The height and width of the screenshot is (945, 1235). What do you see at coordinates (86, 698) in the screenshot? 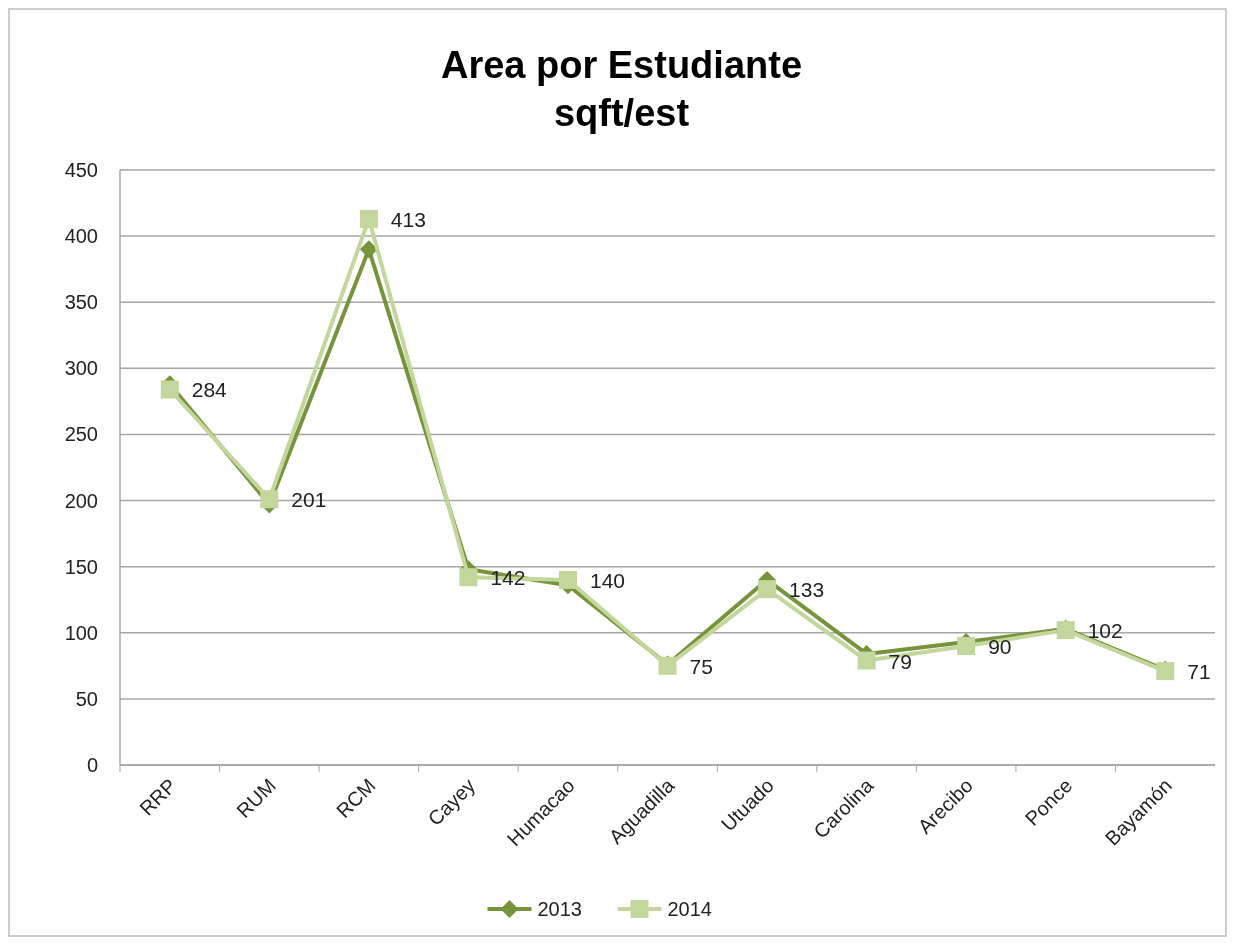
I see `y-tick-label: 50` at bounding box center [86, 698].